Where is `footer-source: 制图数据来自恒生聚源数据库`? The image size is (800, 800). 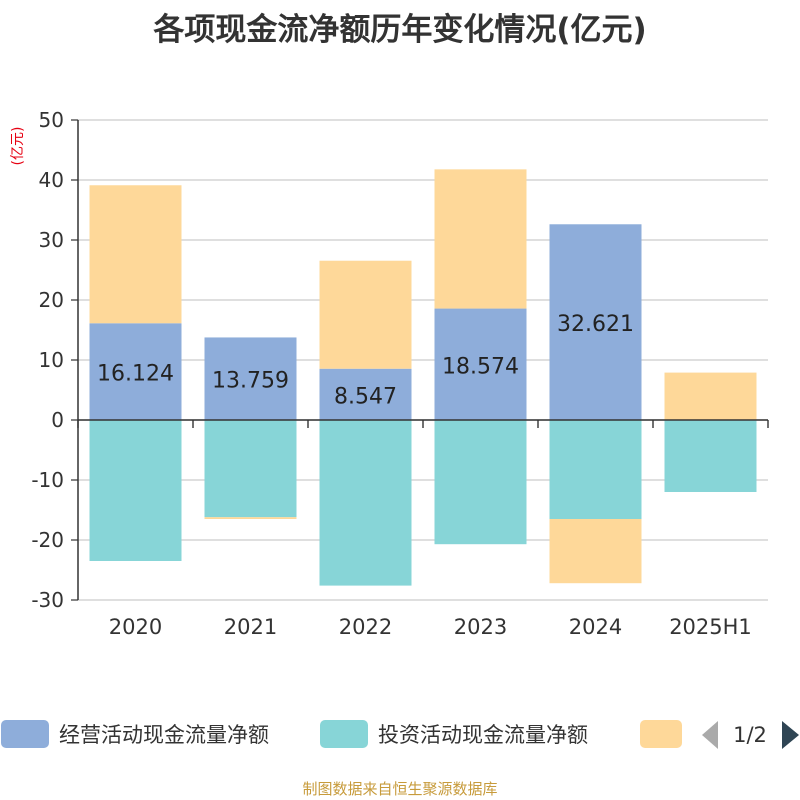 footer-source: 制图数据来自恒生聚源数据库 is located at coordinates (400, 789).